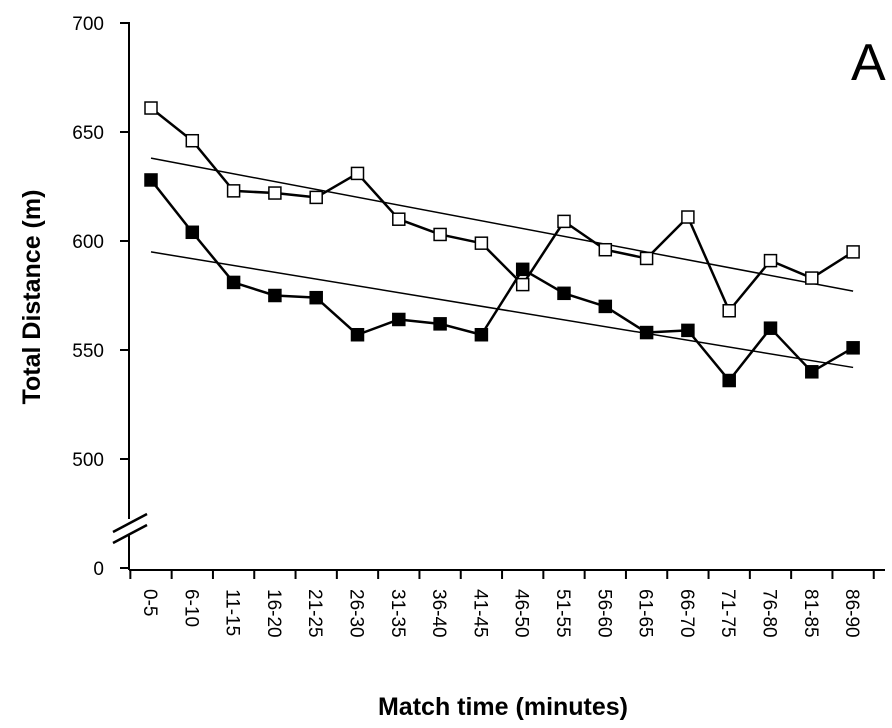 This screenshot has height=728, width=892. I want to click on y-tick-label: 650, so click(88, 133).